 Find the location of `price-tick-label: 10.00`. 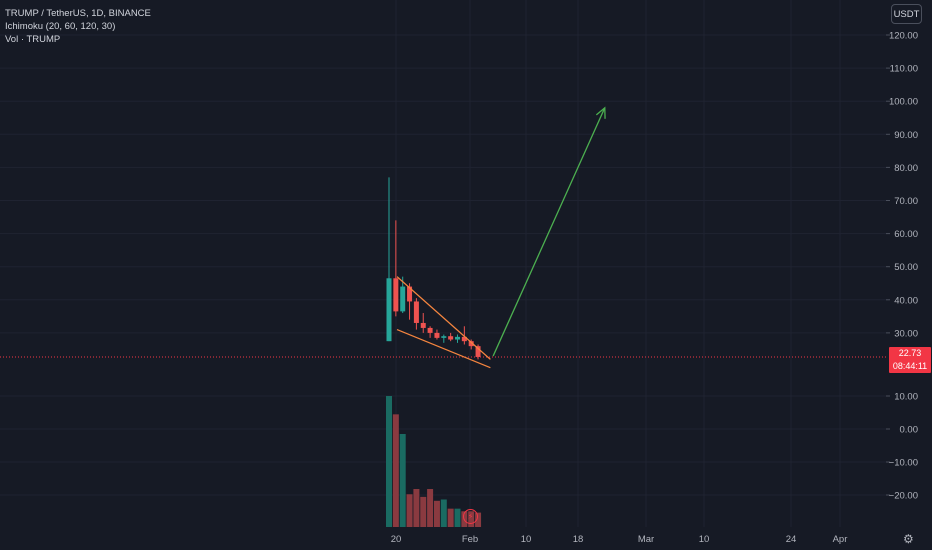

price-tick-label: 10.00 is located at coordinates (906, 397).